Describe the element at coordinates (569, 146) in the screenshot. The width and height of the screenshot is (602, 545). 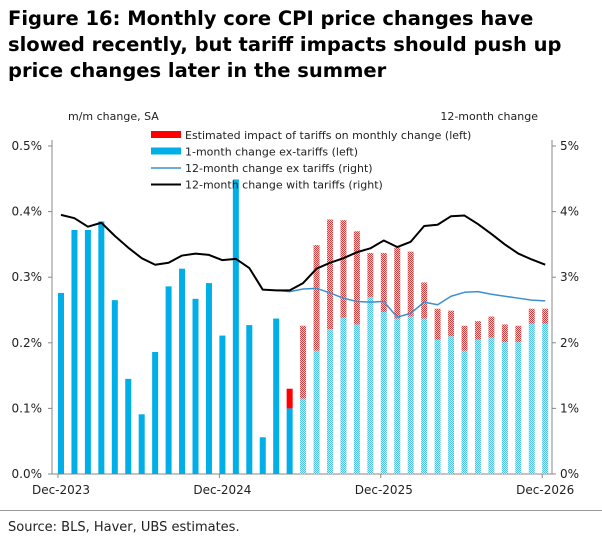
I see `right-tick-label: 5%` at that location.